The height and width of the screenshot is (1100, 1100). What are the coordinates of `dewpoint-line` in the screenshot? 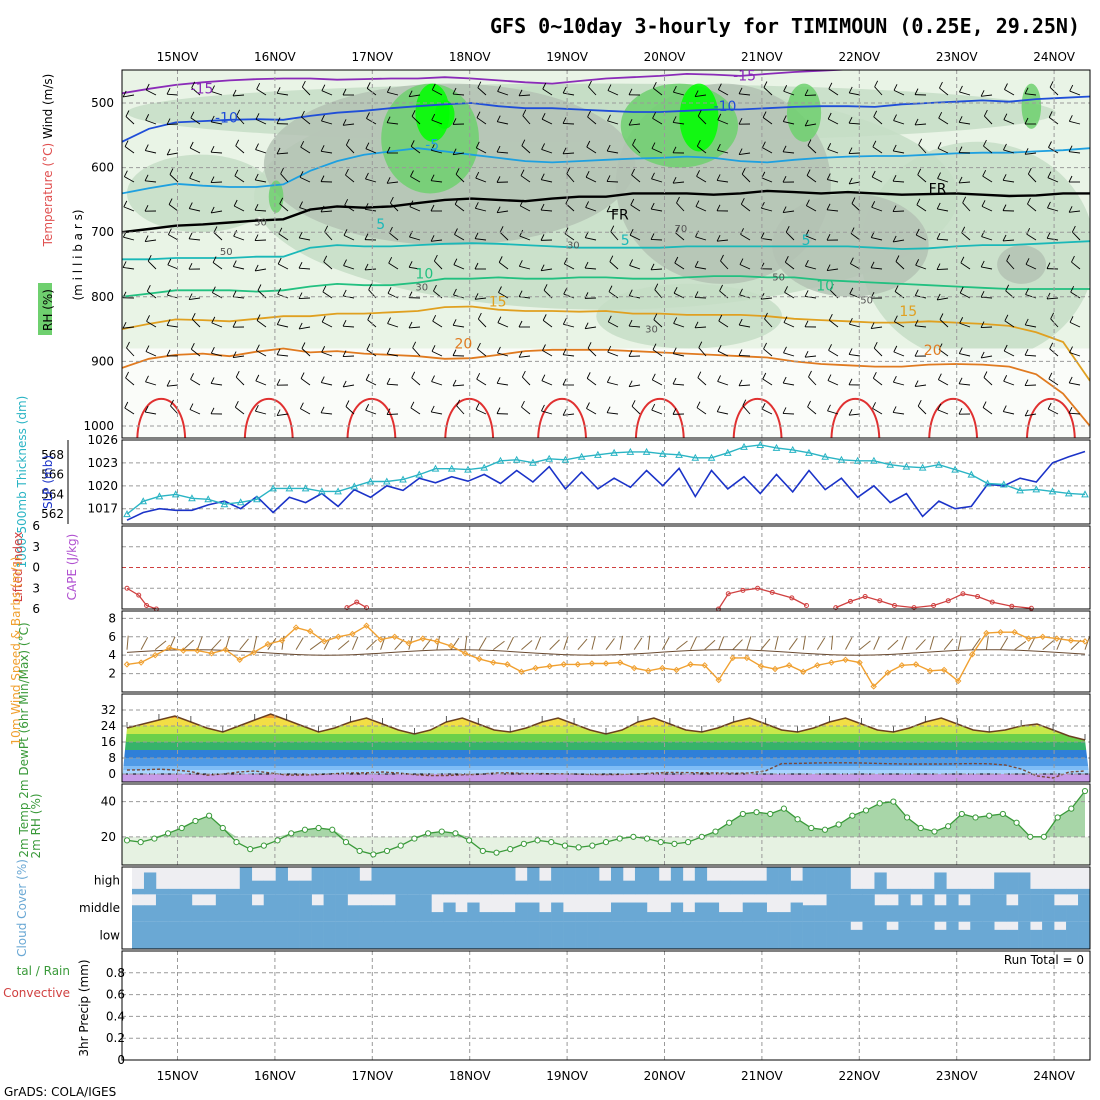 It's located at (606, 770).